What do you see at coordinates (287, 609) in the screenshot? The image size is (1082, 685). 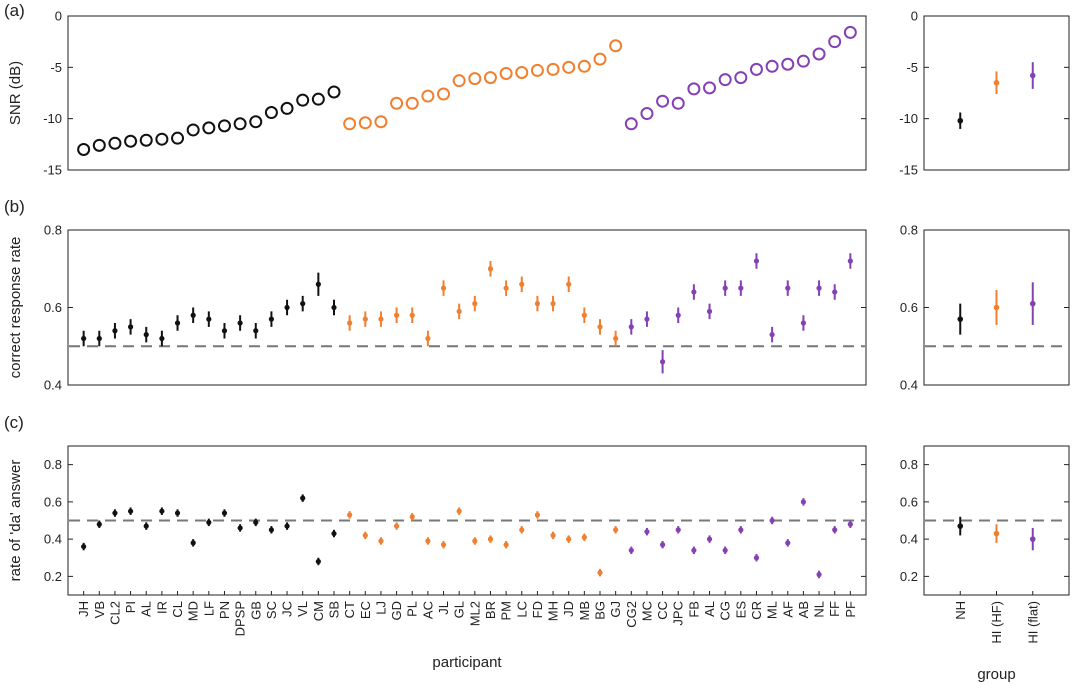 I see `participant-tick-label: JC` at bounding box center [287, 609].